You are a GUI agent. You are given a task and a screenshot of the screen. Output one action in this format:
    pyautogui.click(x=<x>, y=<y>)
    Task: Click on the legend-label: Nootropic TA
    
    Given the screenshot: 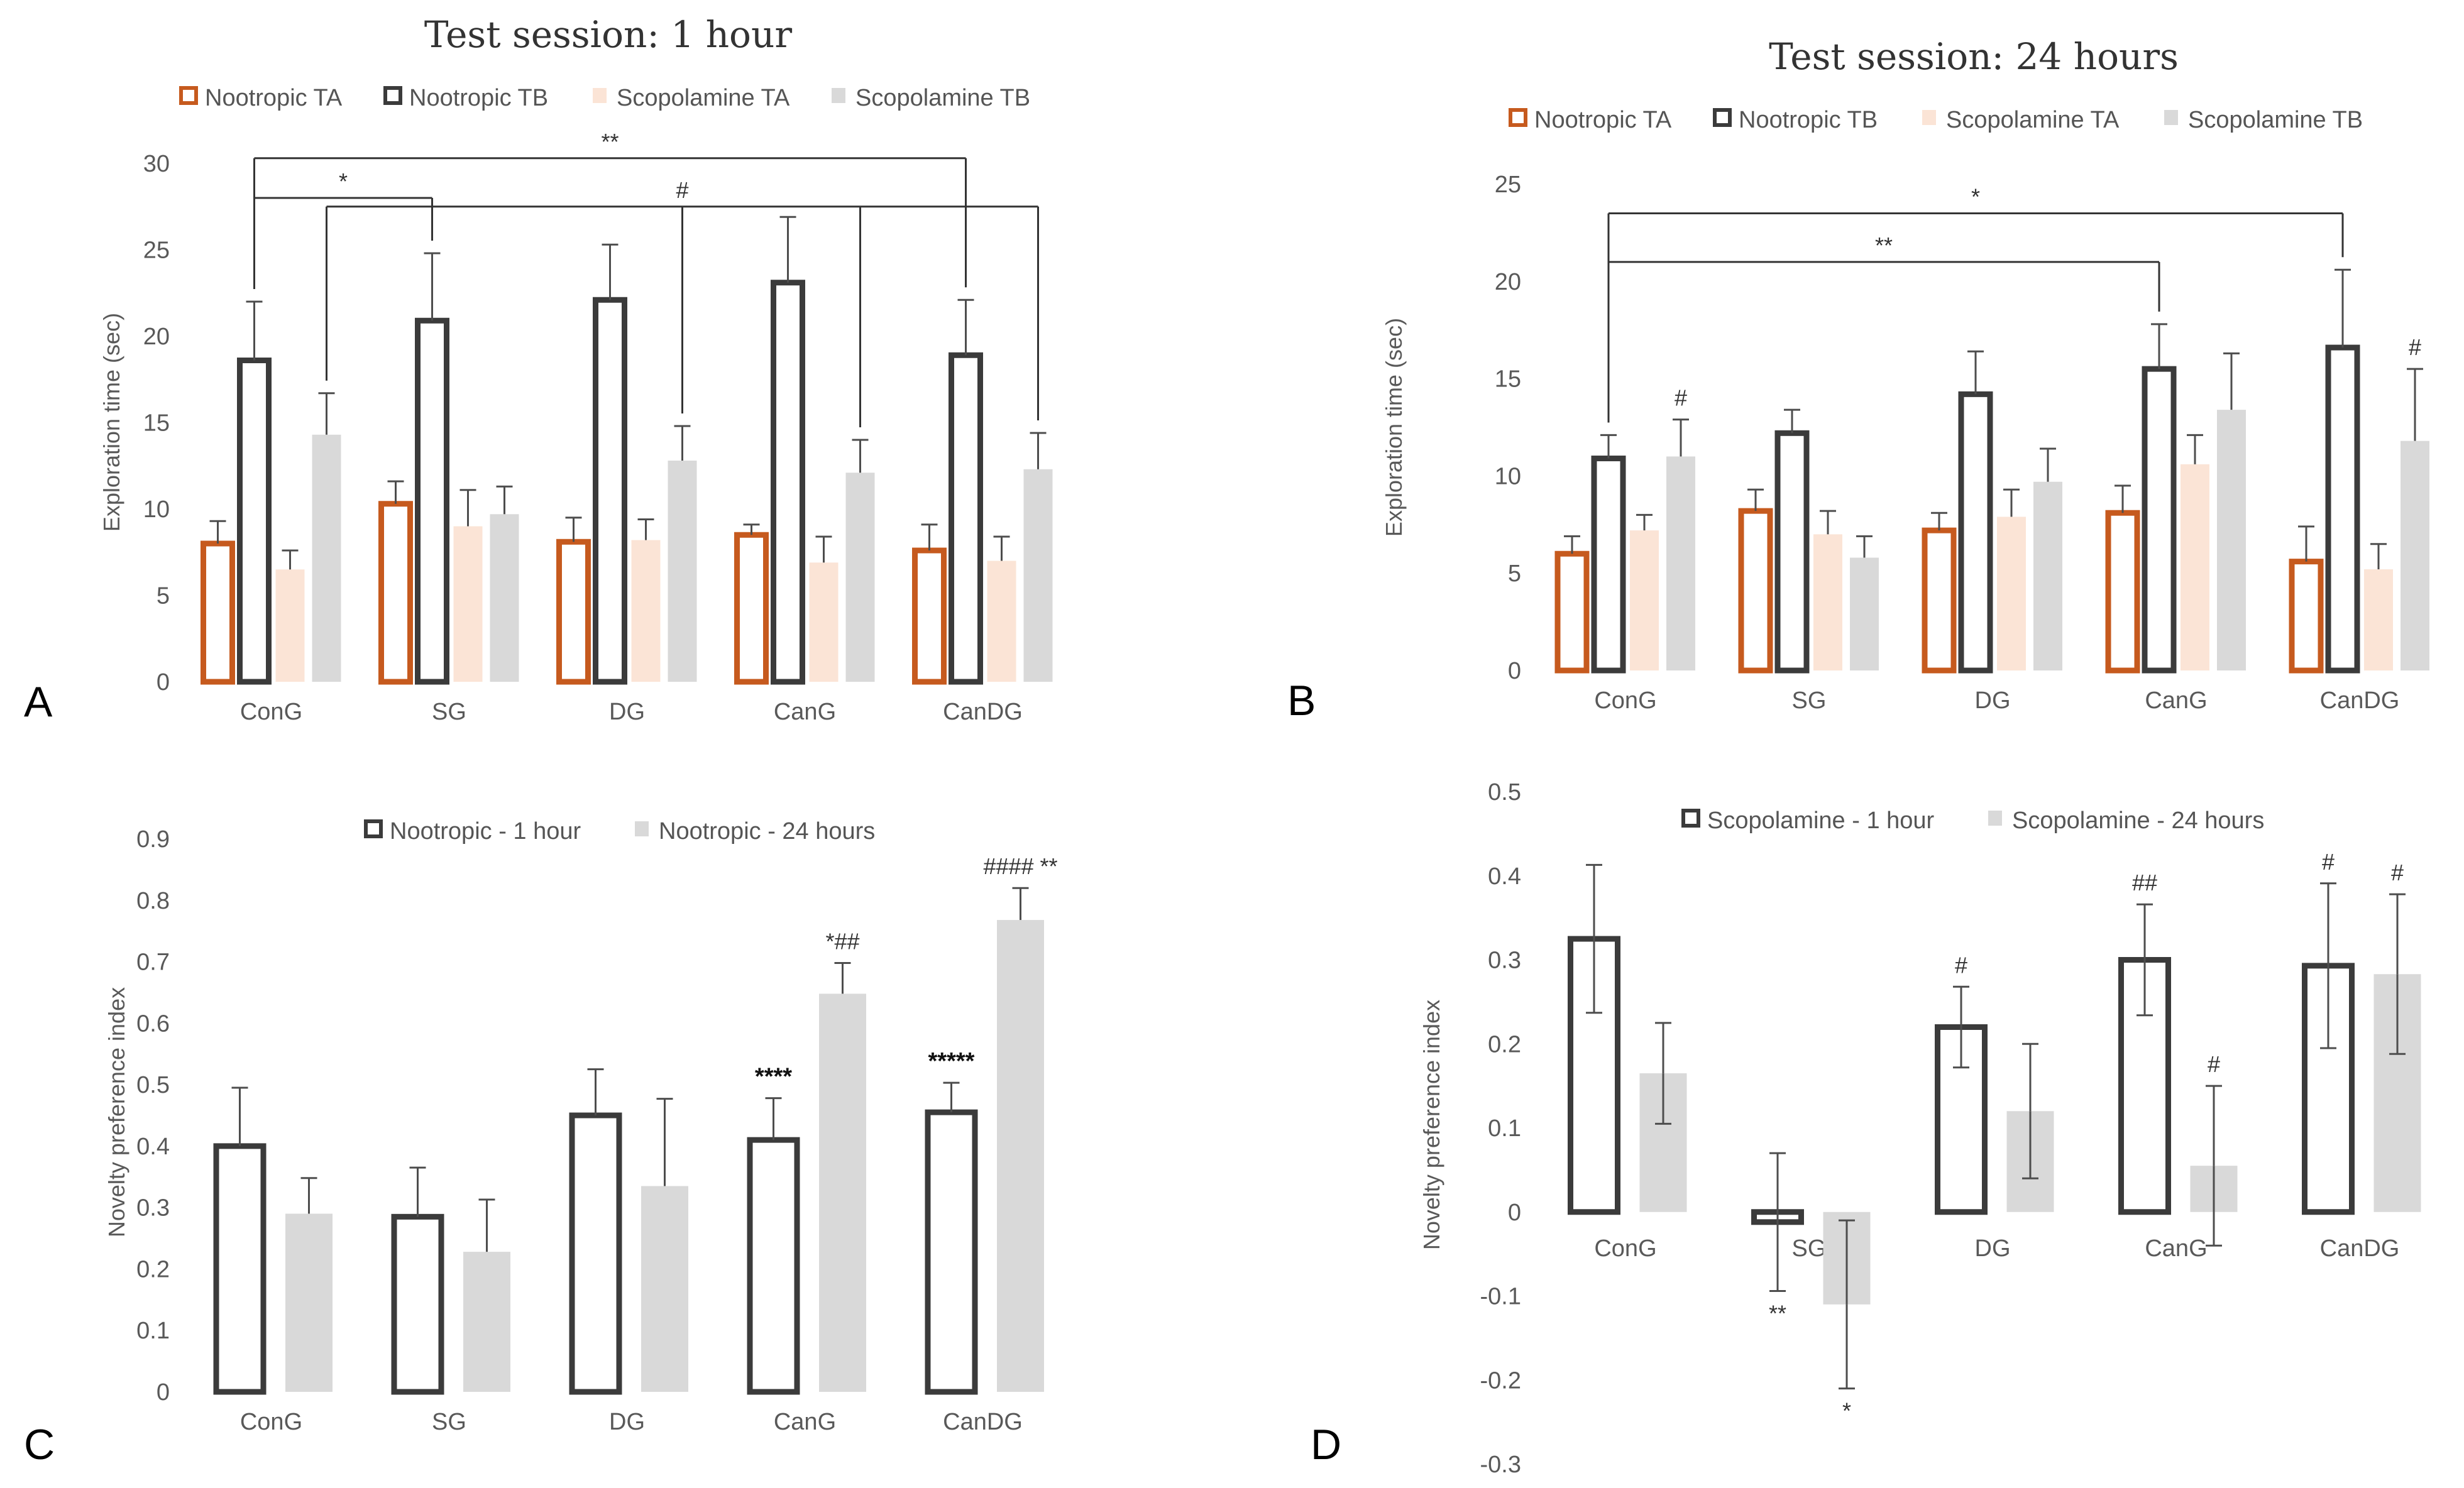 What is the action you would take?
    pyautogui.click(x=1603, y=120)
    